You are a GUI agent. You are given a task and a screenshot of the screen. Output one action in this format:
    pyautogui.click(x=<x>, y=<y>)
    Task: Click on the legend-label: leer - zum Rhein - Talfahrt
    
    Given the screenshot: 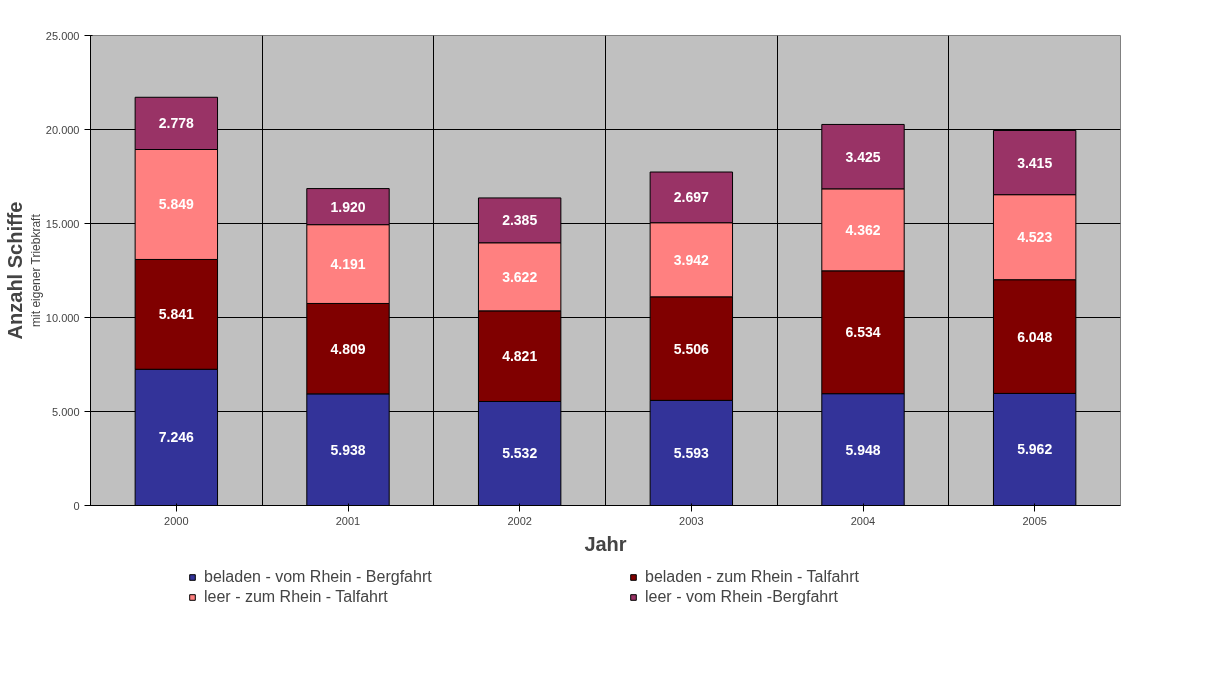 What is the action you would take?
    pyautogui.click(x=296, y=597)
    